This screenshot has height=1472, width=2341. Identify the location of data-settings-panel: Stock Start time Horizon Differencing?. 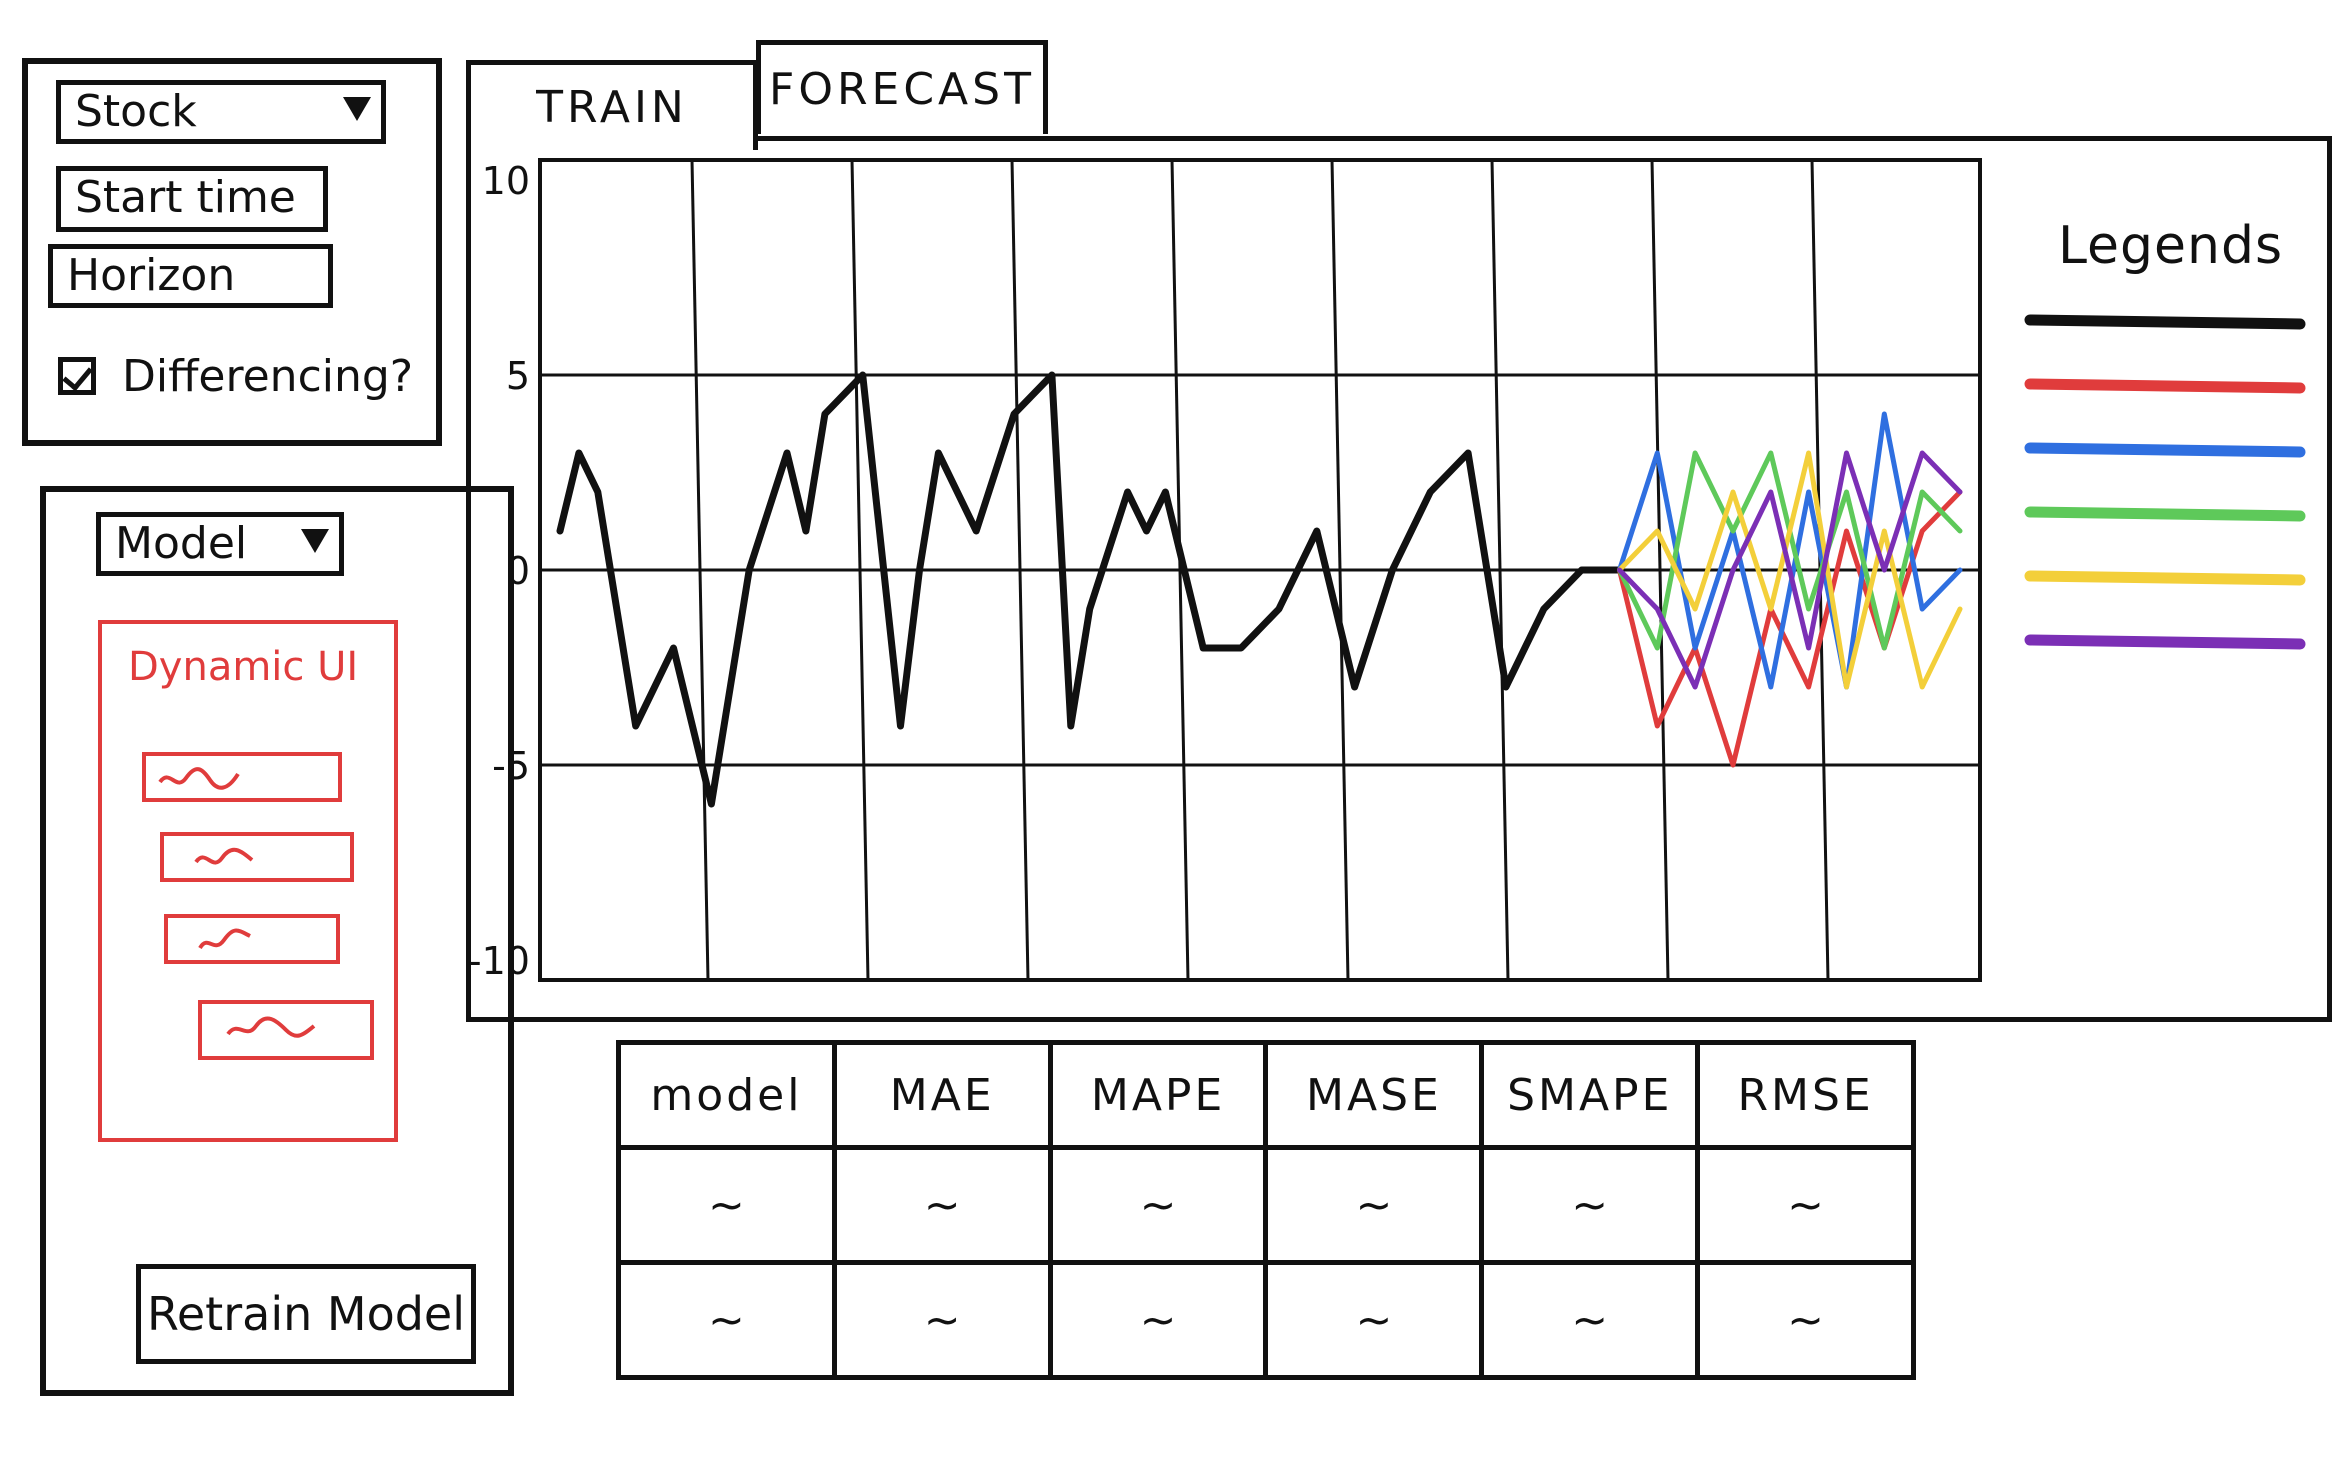
(232, 252).